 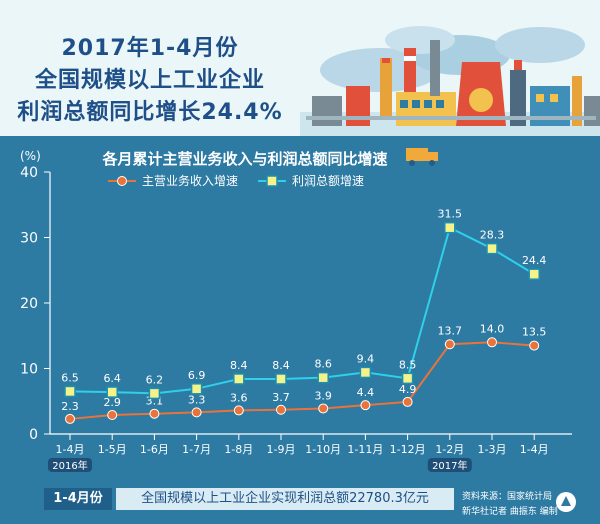 I want to click on footer-period-label: 1-4月份, so click(x=78, y=499).